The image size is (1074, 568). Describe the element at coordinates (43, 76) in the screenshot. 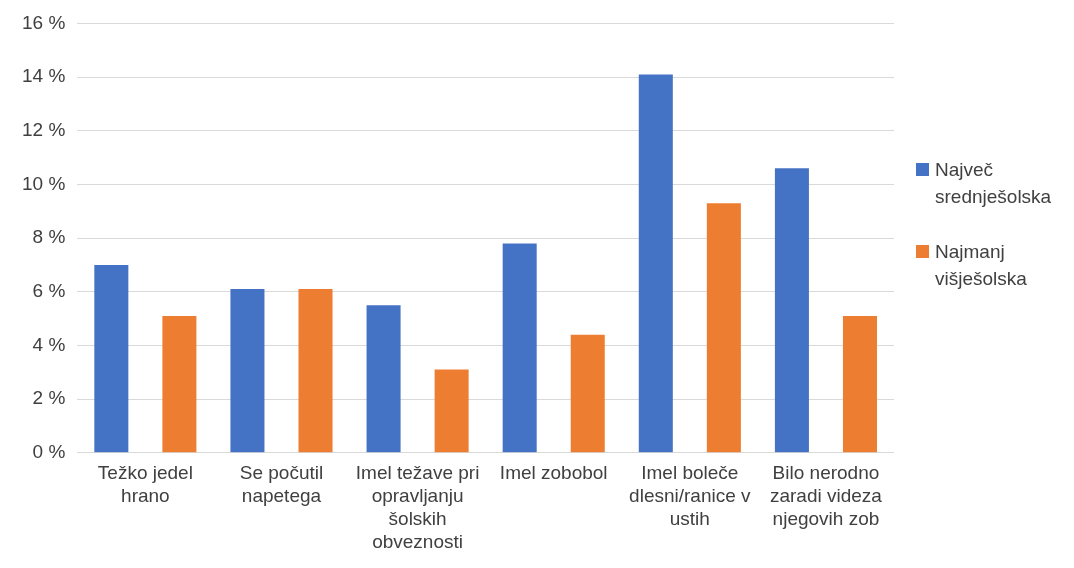

I see `y-tick-label: 14 %` at that location.